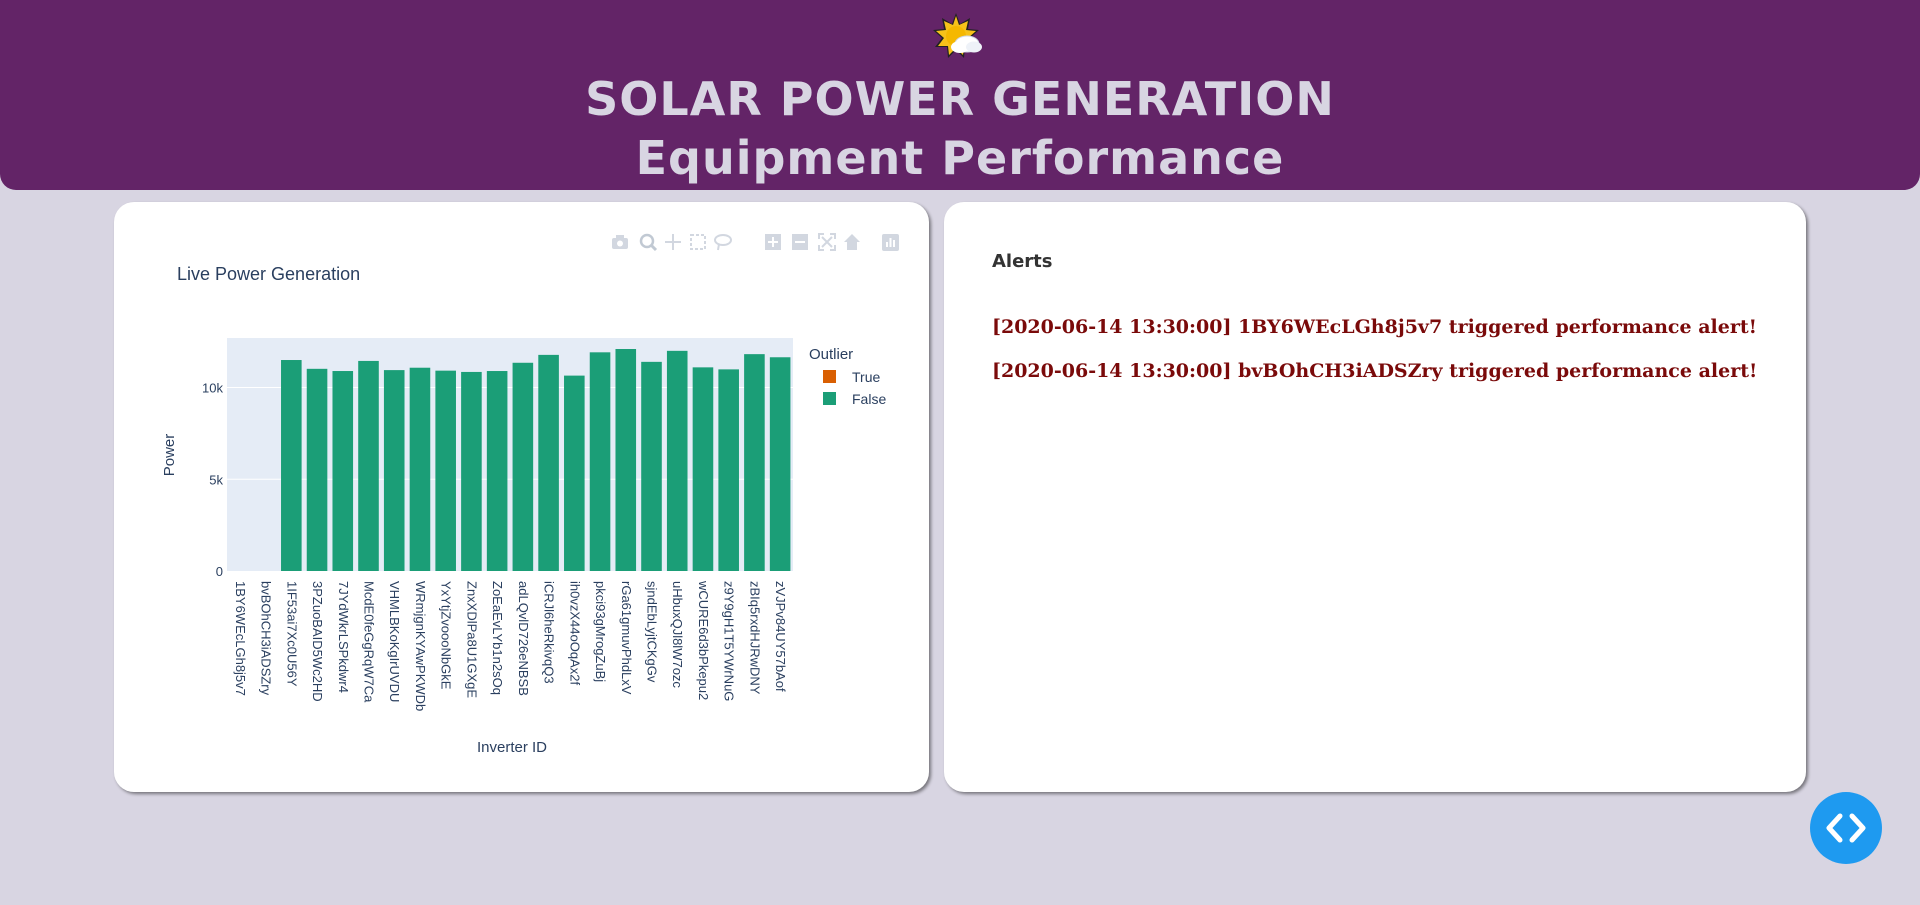  Describe the element at coordinates (497, 638) in the screenshot. I see `x-tick-label: ZoEaEvLYb1n2sOq` at that location.